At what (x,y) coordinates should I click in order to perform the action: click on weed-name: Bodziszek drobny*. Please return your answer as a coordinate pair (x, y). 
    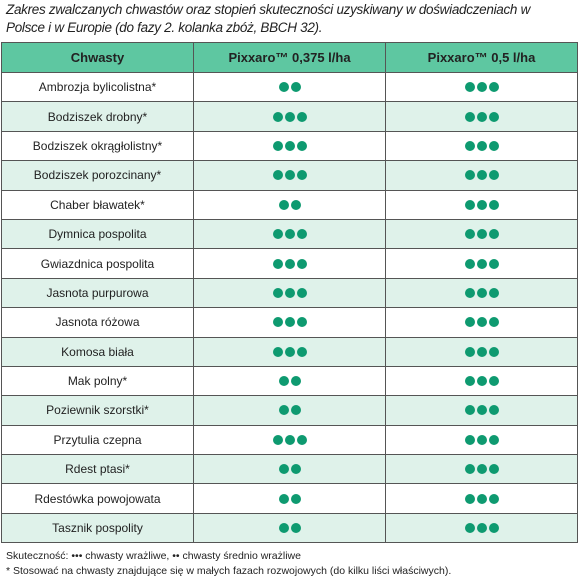
    Looking at the image, I should click on (97, 116).